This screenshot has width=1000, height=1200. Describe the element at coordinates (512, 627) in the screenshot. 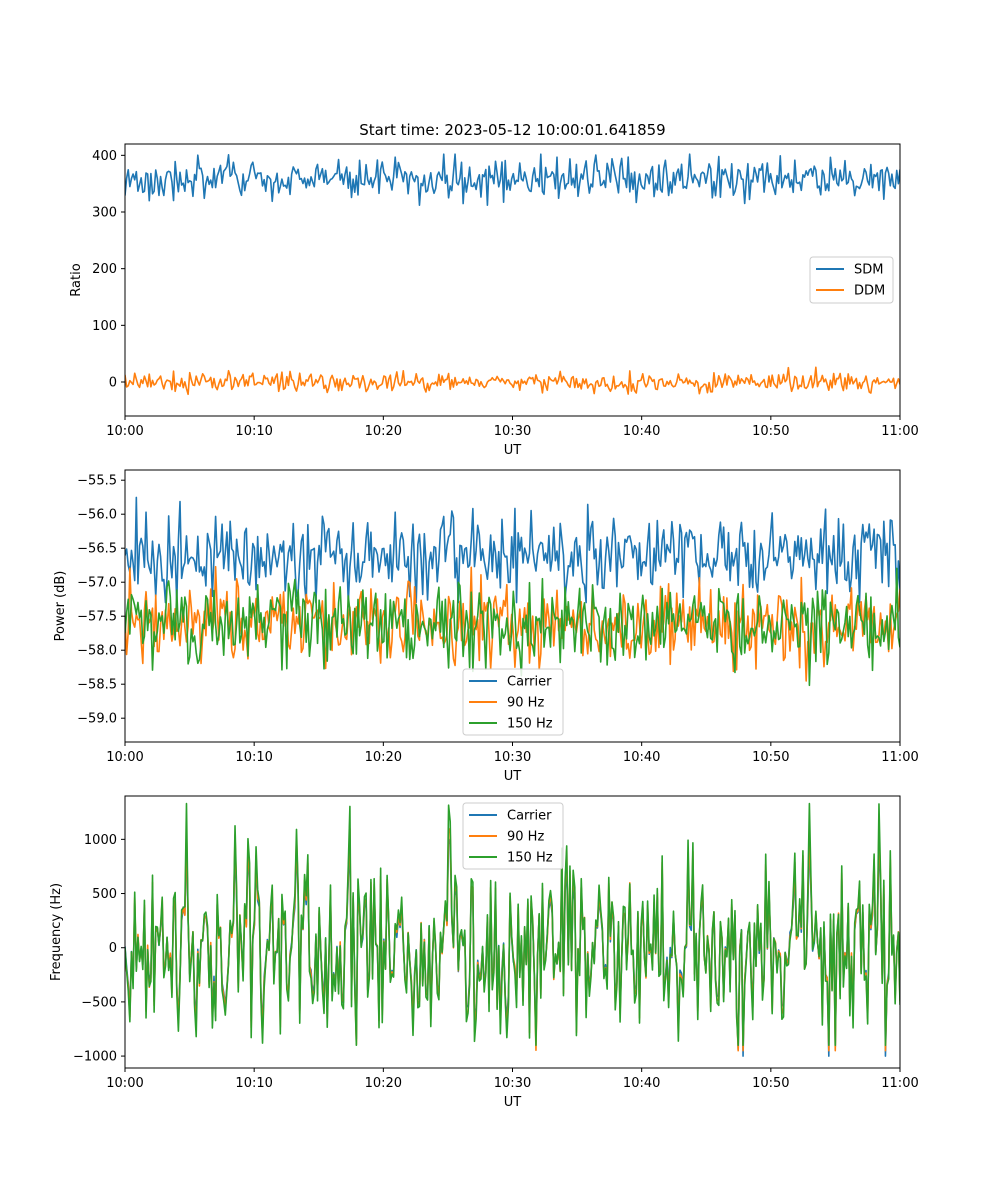

I see `series-line-150-hz` at that location.